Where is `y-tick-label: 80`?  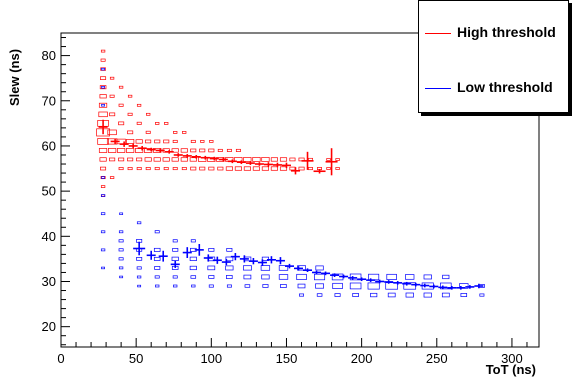 y-tick-label: 80 is located at coordinates (49, 55).